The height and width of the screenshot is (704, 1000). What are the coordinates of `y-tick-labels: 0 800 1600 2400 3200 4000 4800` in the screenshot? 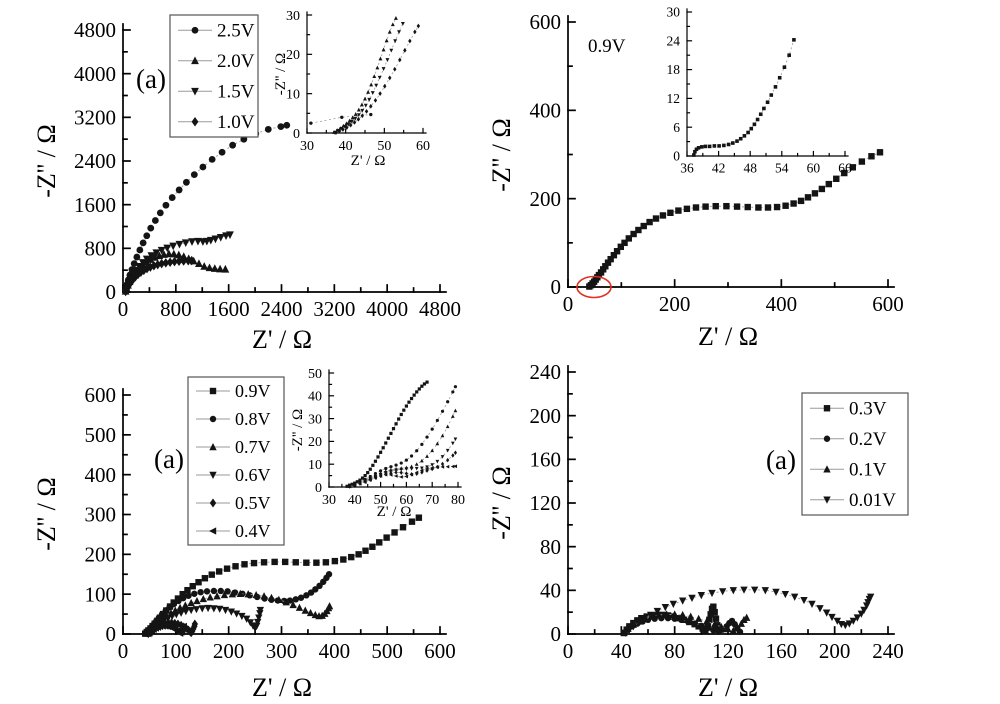 It's located at (95, 161).